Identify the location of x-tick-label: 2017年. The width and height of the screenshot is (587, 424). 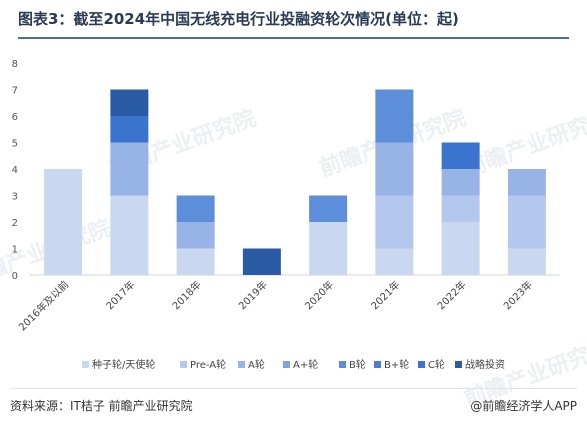
(120, 295).